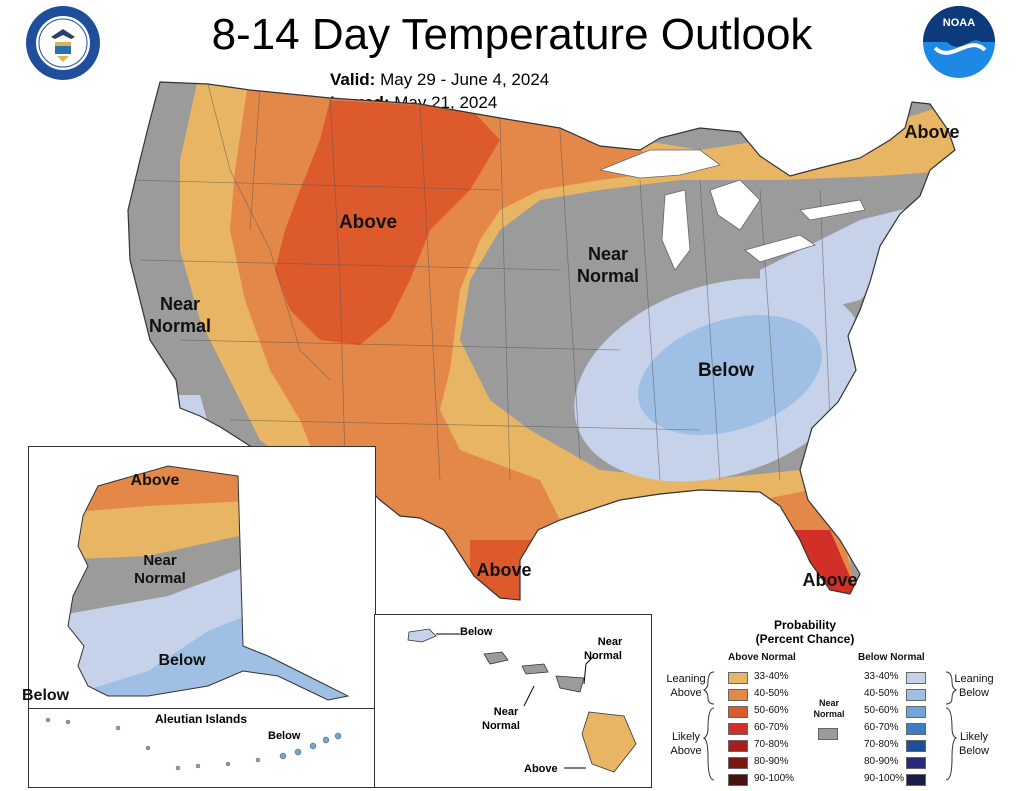  What do you see at coordinates (881, 710) in the screenshot?
I see `legend-below-item-label: 50-60%` at bounding box center [881, 710].